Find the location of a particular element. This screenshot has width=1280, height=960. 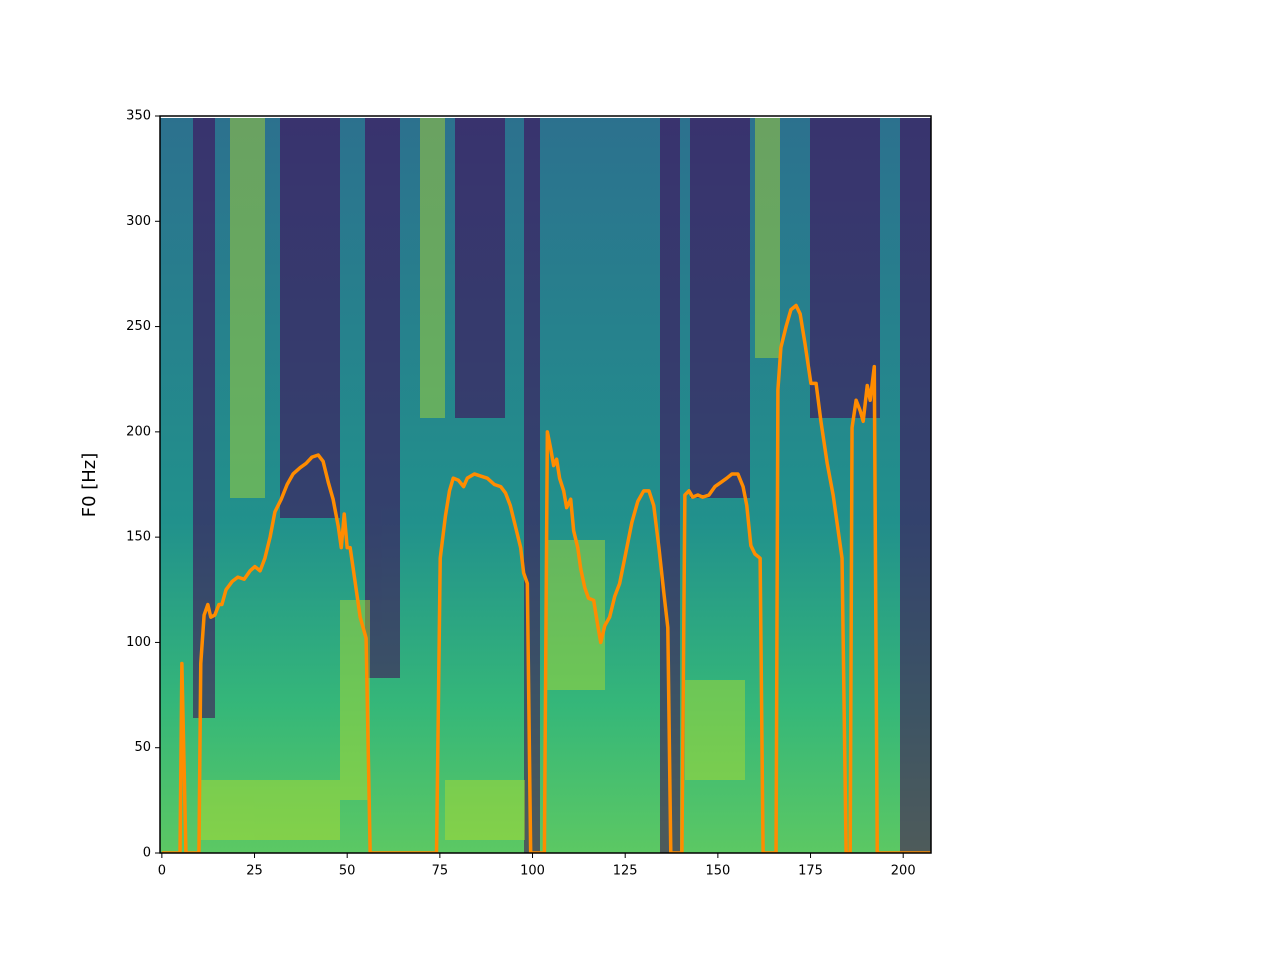

x-tick-label: 75 is located at coordinates (440, 871).